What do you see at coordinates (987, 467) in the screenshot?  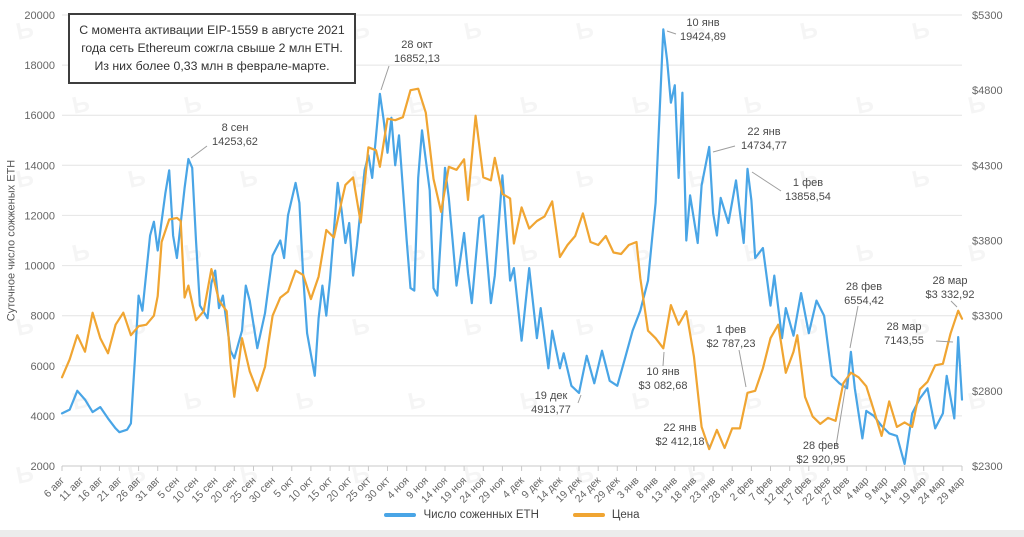 I see `y-right-tick-label: $2300` at bounding box center [987, 467].